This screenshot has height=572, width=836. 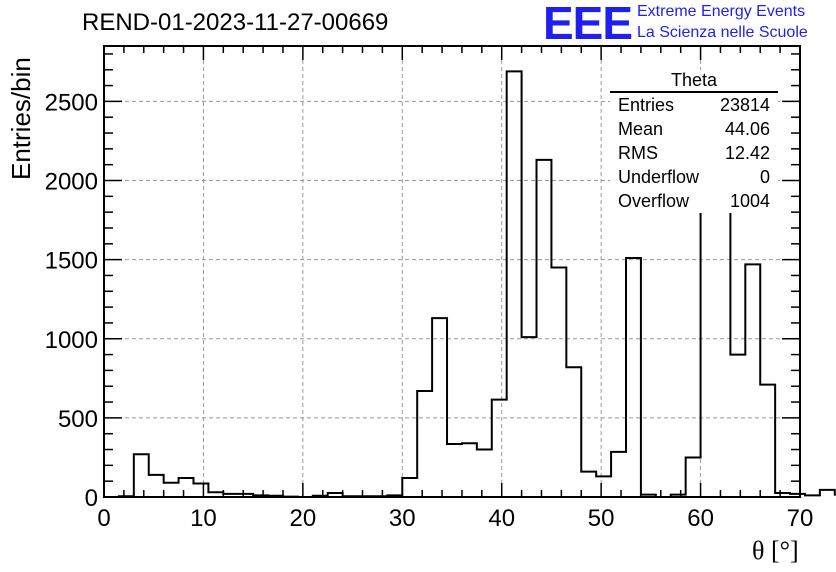 What do you see at coordinates (694, 153) in the screenshot?
I see `stats-row-rms: RMS 12.42` at bounding box center [694, 153].